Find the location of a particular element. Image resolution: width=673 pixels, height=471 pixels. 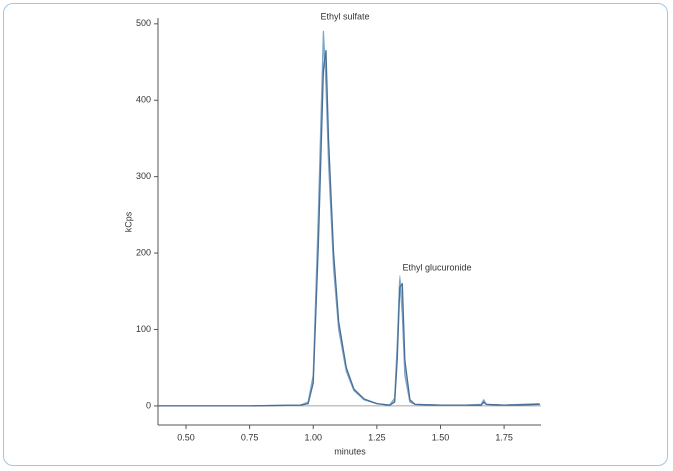

x-tick-label: 1.25 is located at coordinates (377, 437).